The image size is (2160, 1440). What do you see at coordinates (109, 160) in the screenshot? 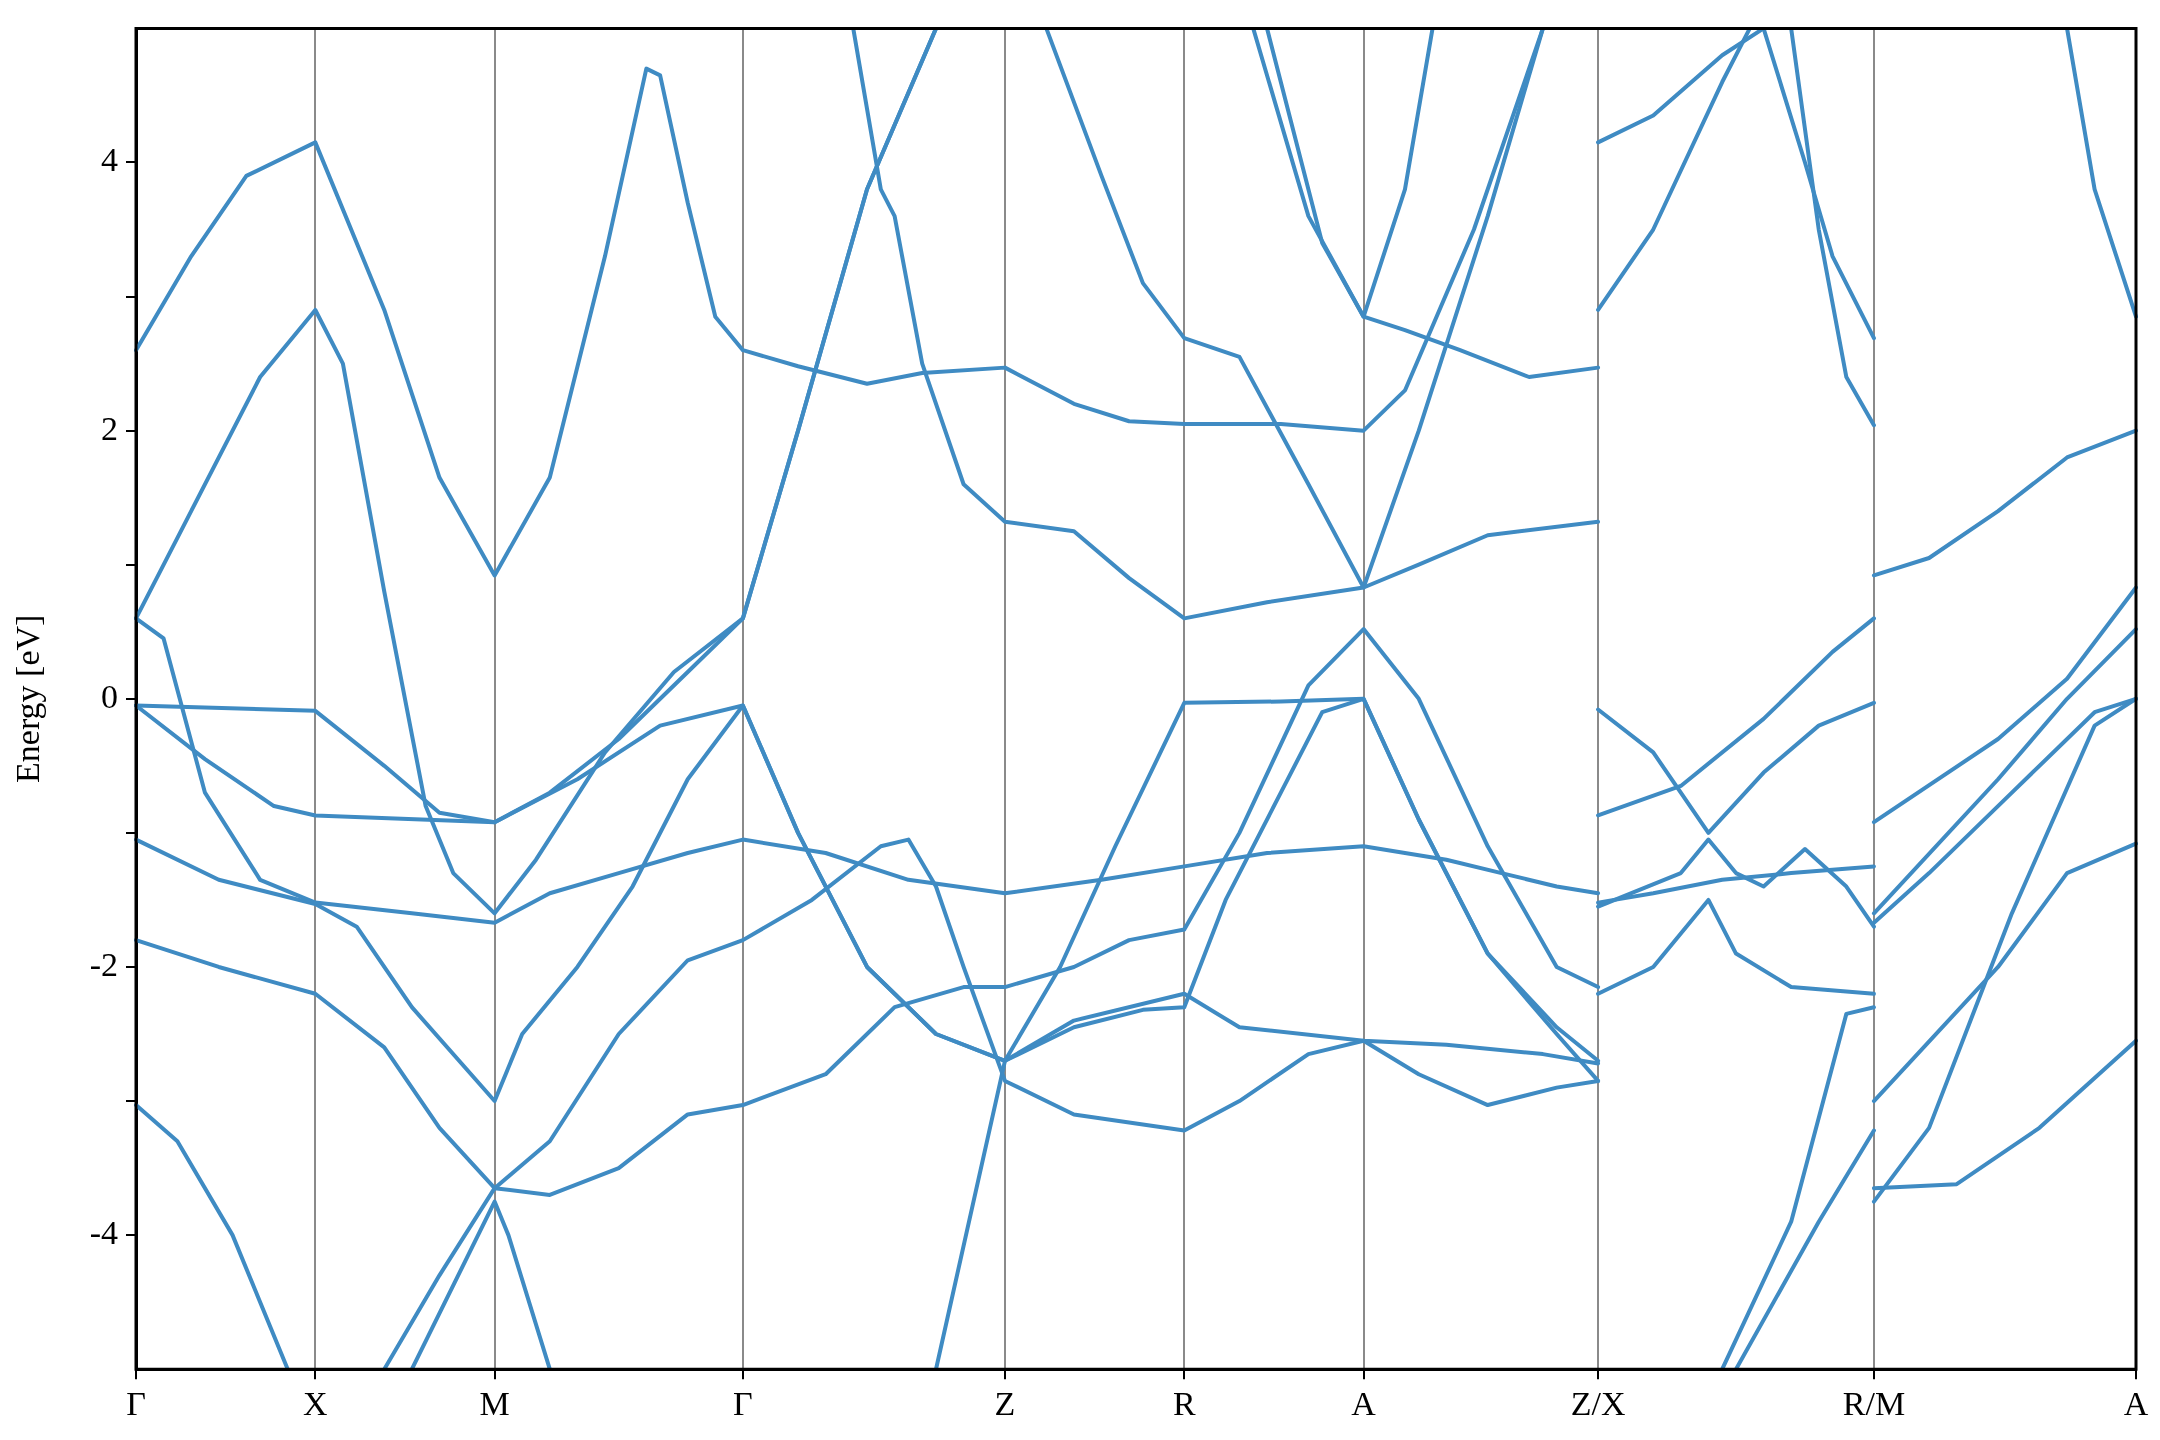
I see `y-tick-label: 4` at bounding box center [109, 160].